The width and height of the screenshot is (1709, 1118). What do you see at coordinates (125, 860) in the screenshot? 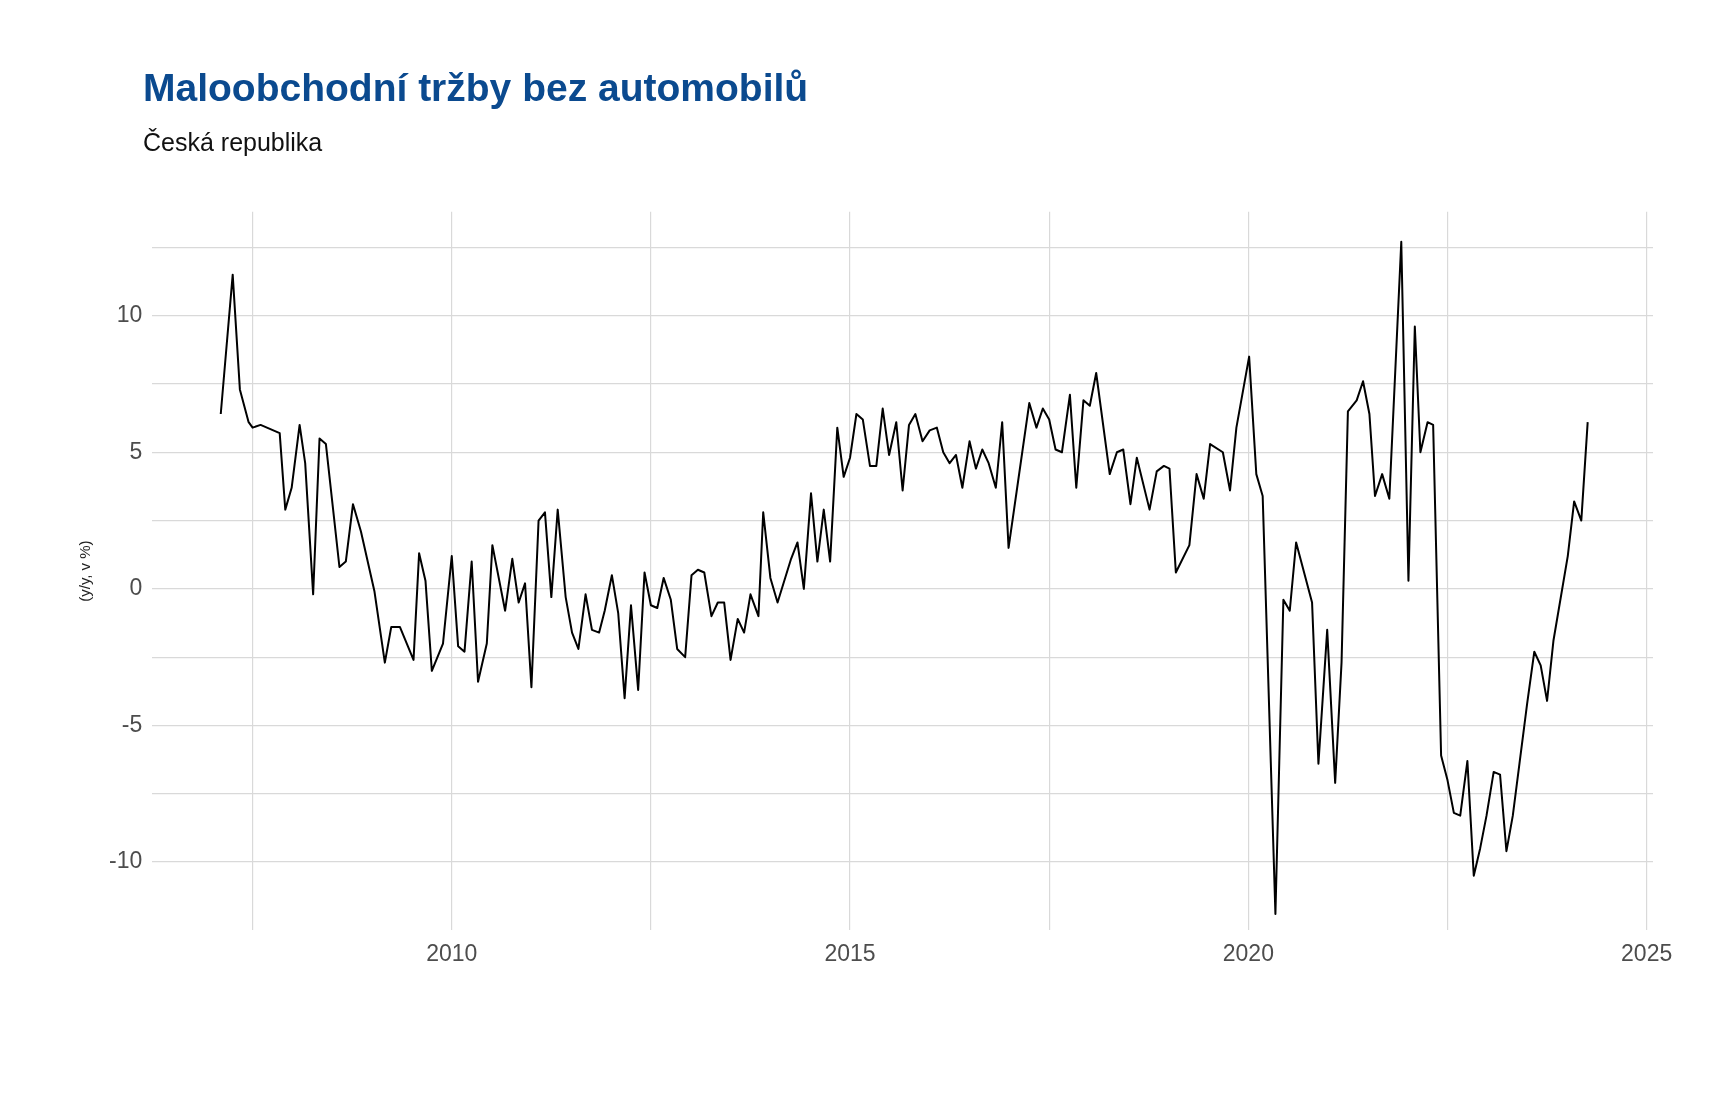
I see `y-tick-label: -10` at bounding box center [125, 860].